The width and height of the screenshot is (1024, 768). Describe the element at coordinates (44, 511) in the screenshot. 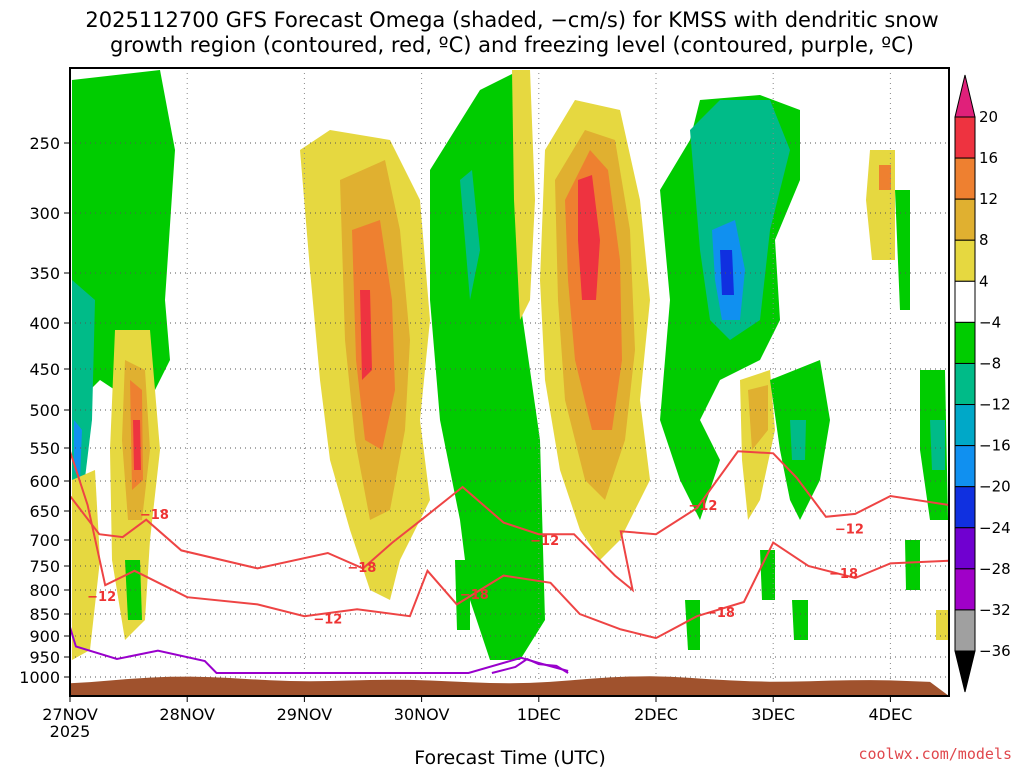

I see `y-tick-label: 650` at that location.